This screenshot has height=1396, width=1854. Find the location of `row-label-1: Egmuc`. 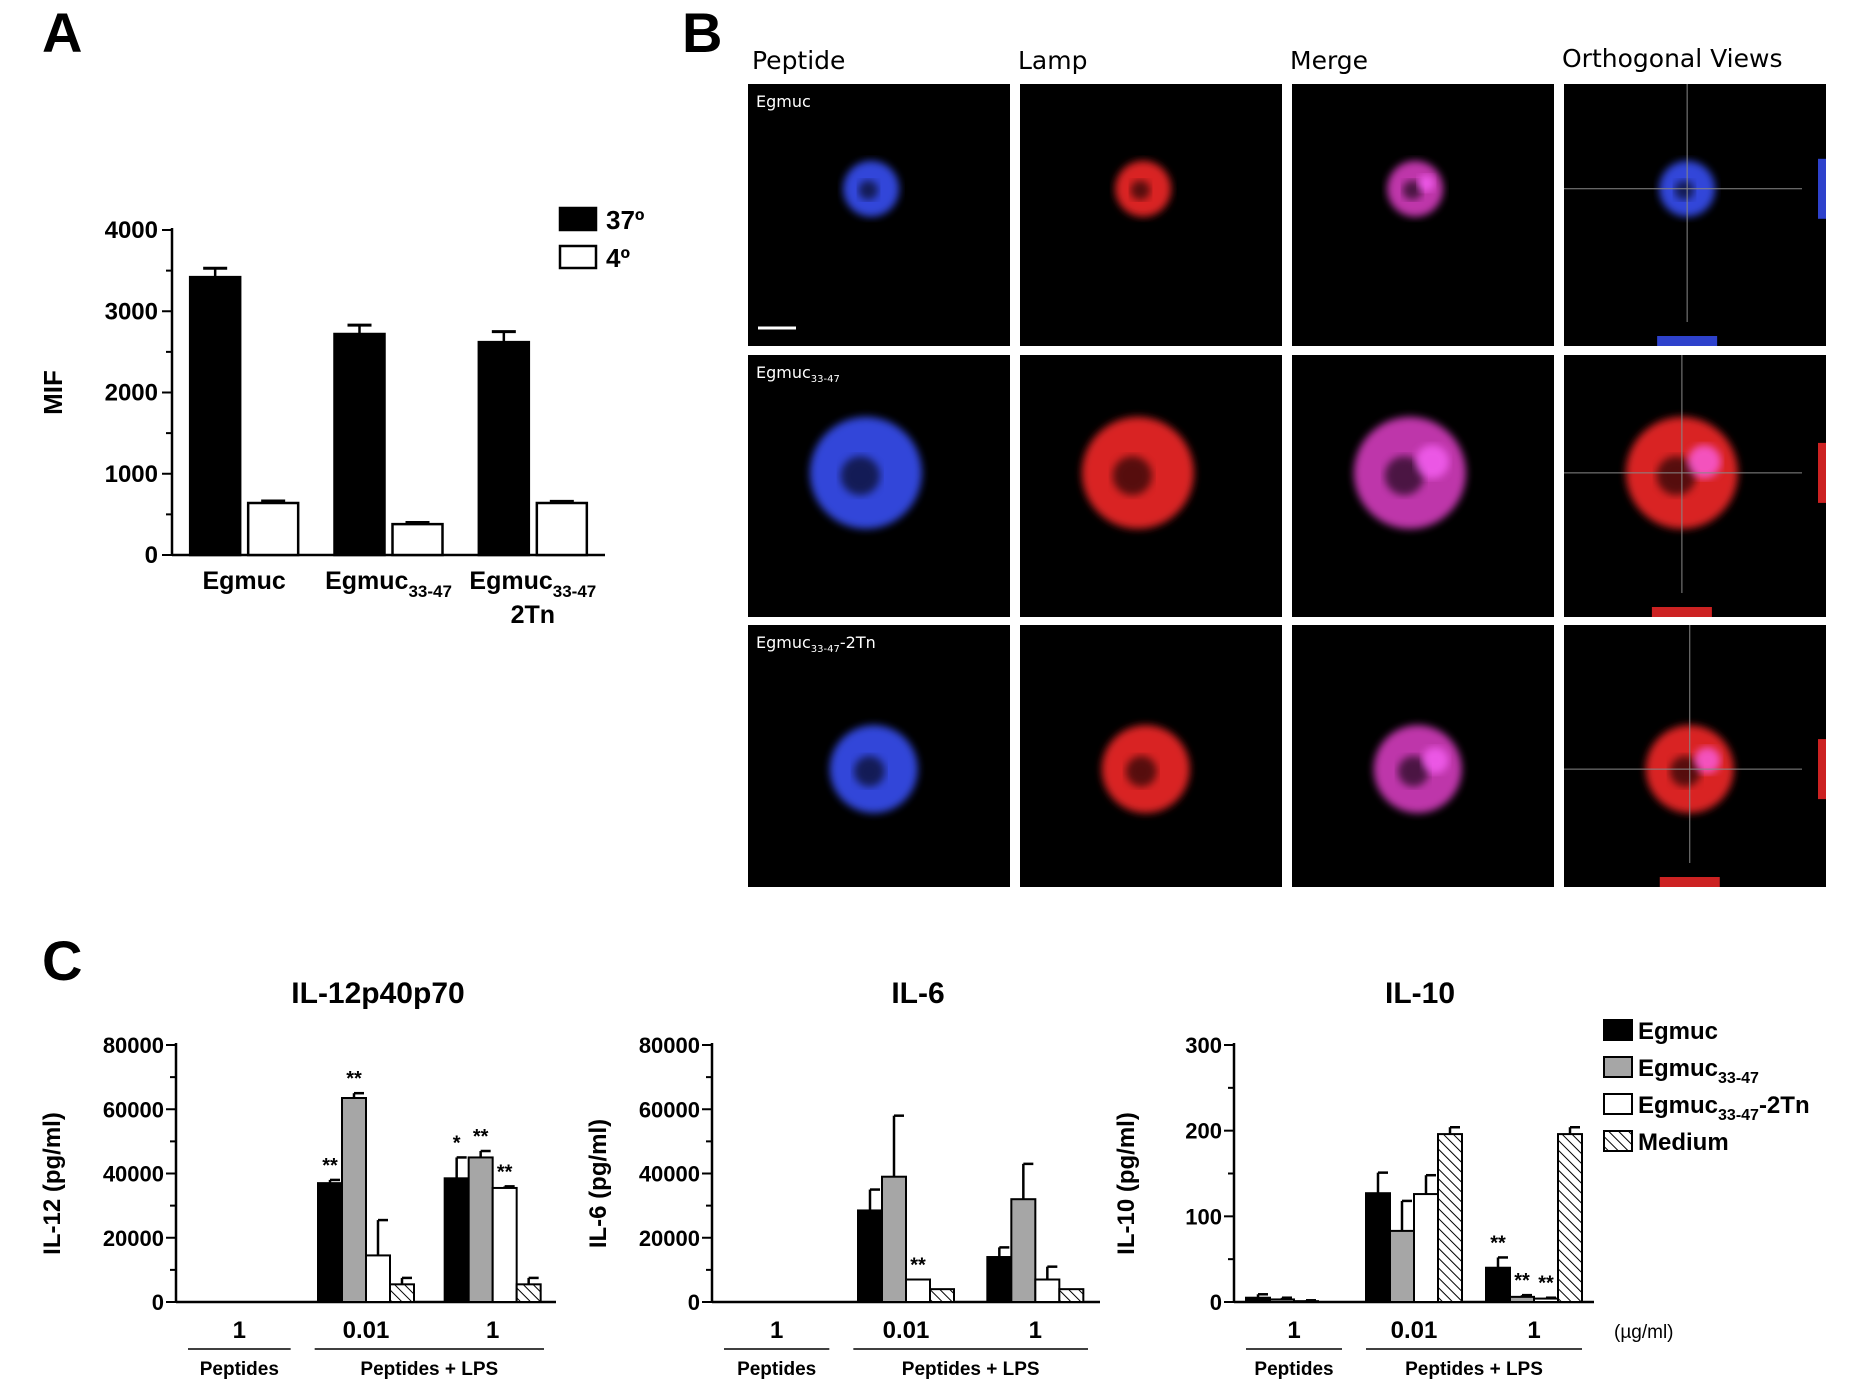

row-label-1: Egmuc is located at coordinates (783, 101).